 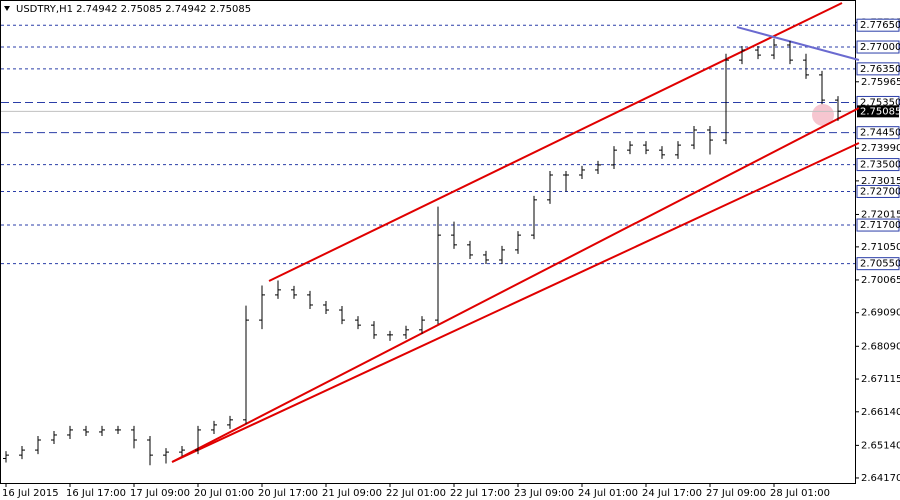 What do you see at coordinates (736, 493) in the screenshot?
I see `x-tick-label: 27 Jul 09:00` at bounding box center [736, 493].